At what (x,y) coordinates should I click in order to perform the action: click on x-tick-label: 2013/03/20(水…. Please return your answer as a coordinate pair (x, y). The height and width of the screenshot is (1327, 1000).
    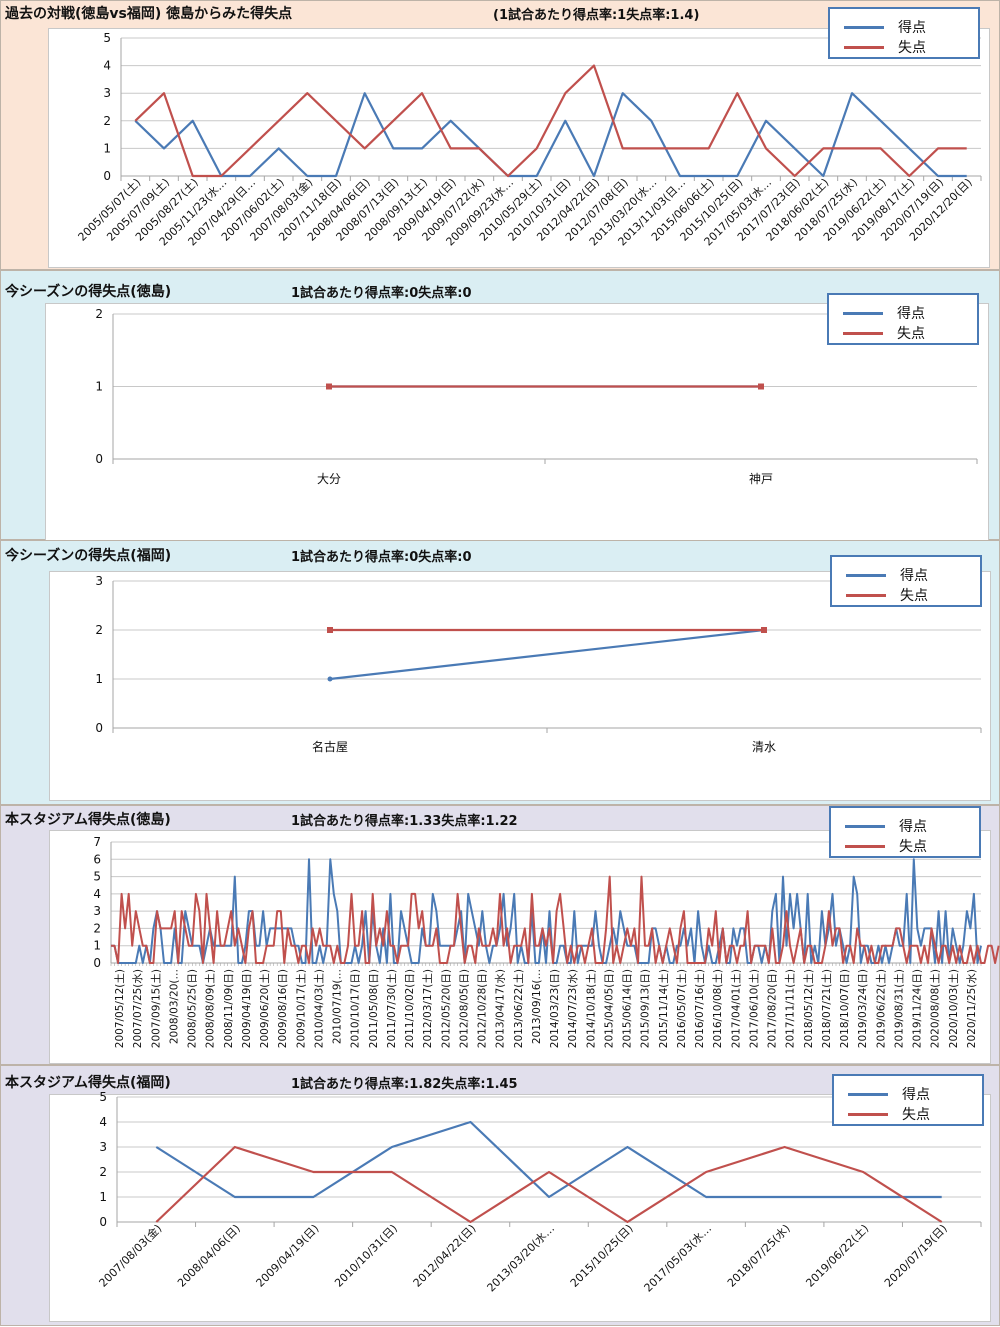
    Looking at the image, I should click on (520, 1258).